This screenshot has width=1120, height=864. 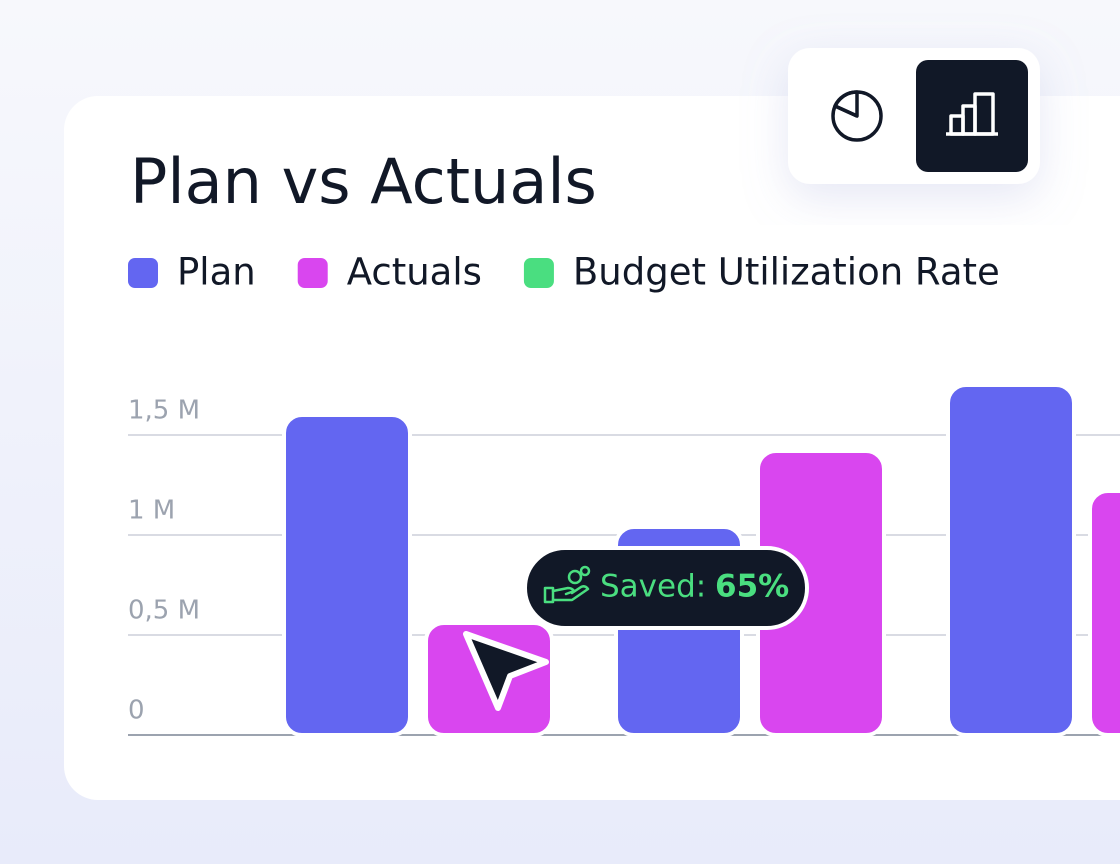 I want to click on tooltip-label: Saved:, so click(x=653, y=587).